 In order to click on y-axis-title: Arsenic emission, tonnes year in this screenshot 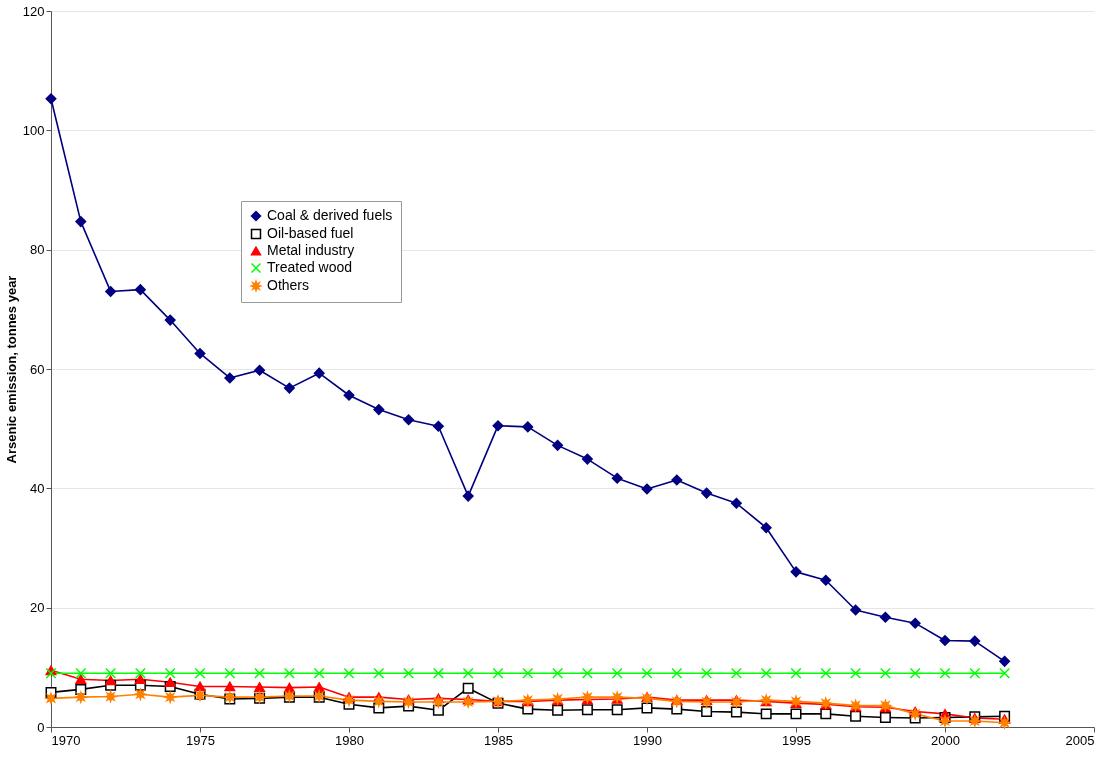, I will do `click(11, 369)`.